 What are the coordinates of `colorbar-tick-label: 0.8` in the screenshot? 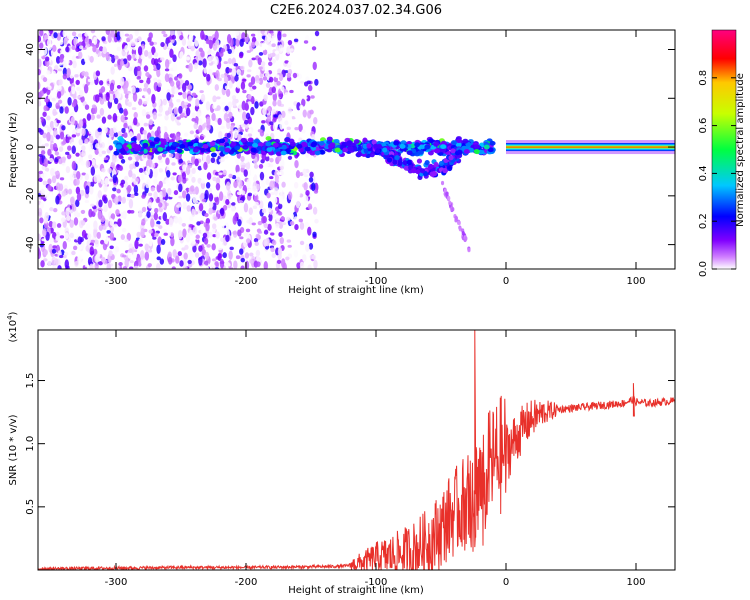 It's located at (703, 78).